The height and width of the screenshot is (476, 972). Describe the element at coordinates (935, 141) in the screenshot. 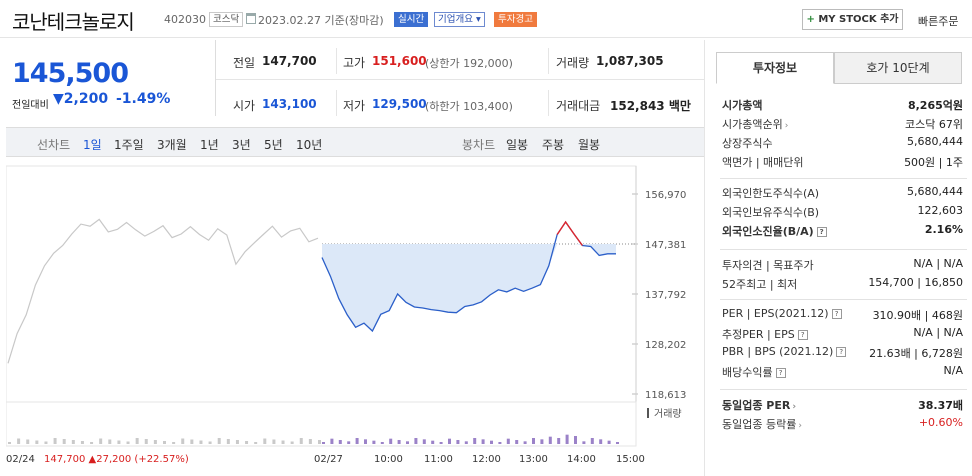

I see `info-value: 5,680,444` at that location.